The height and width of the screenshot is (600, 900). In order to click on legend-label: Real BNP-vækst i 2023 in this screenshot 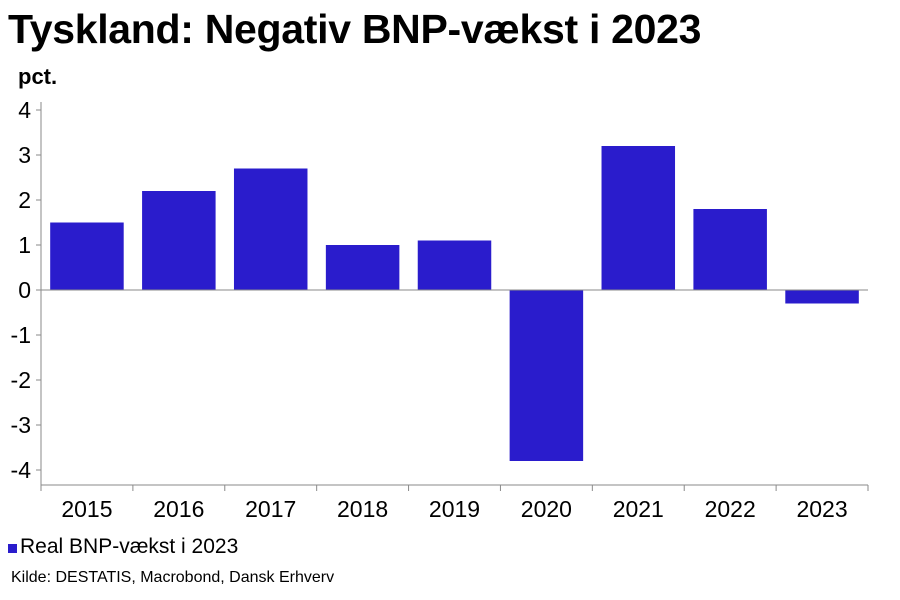, I will do `click(129, 546)`.